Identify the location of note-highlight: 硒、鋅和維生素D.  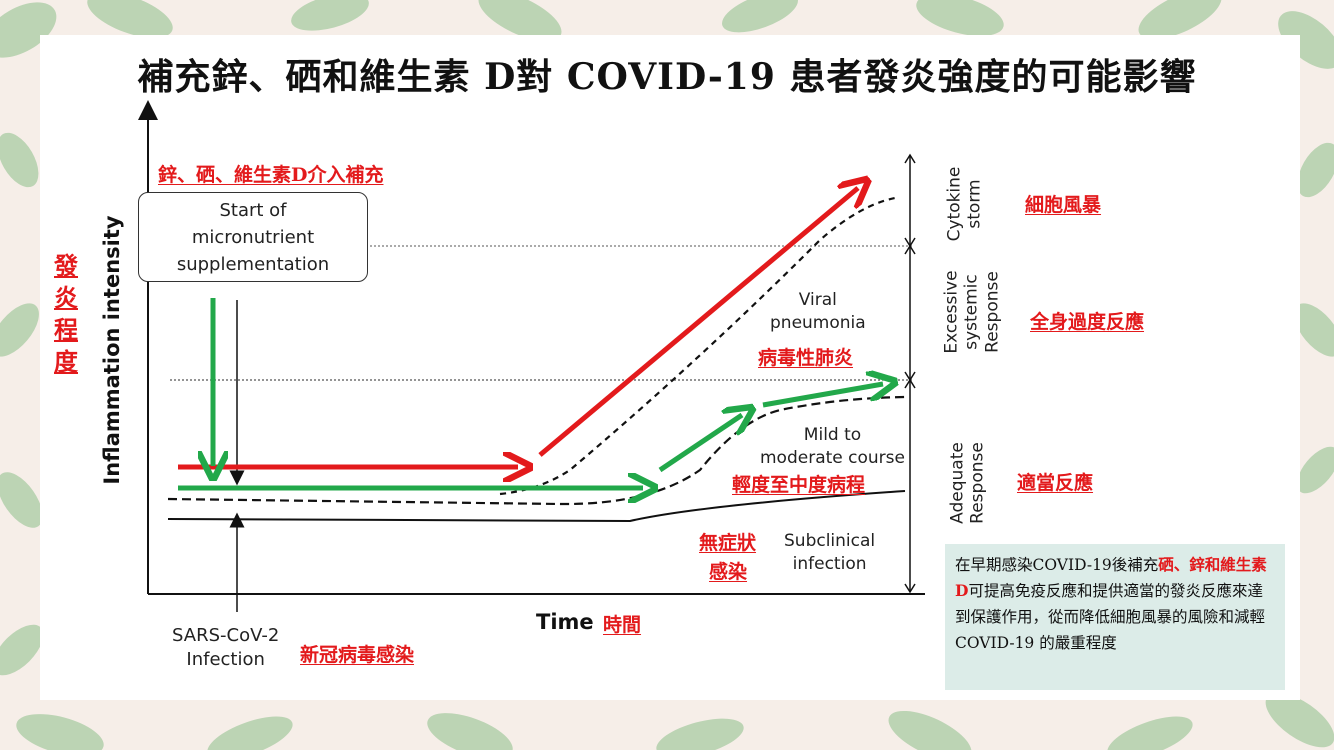
(1111, 577).